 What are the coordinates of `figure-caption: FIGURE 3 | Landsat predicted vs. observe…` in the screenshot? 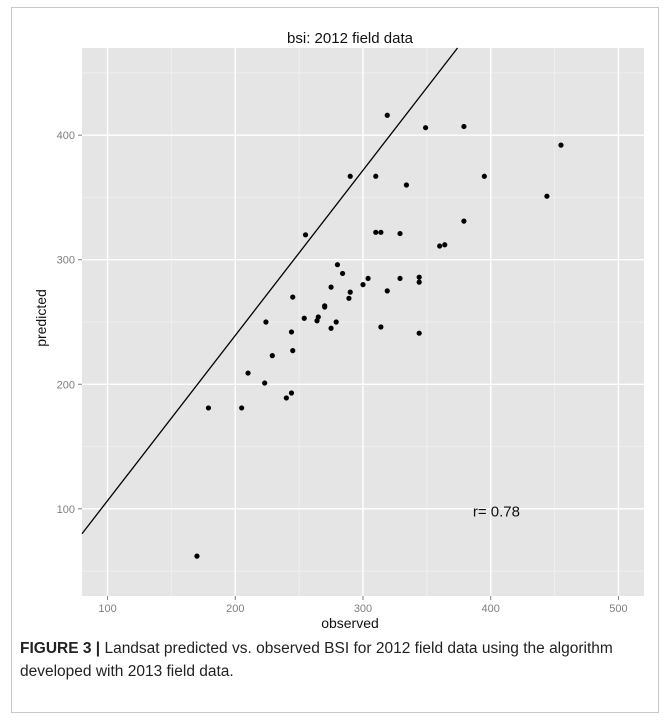 It's located at (335, 660).